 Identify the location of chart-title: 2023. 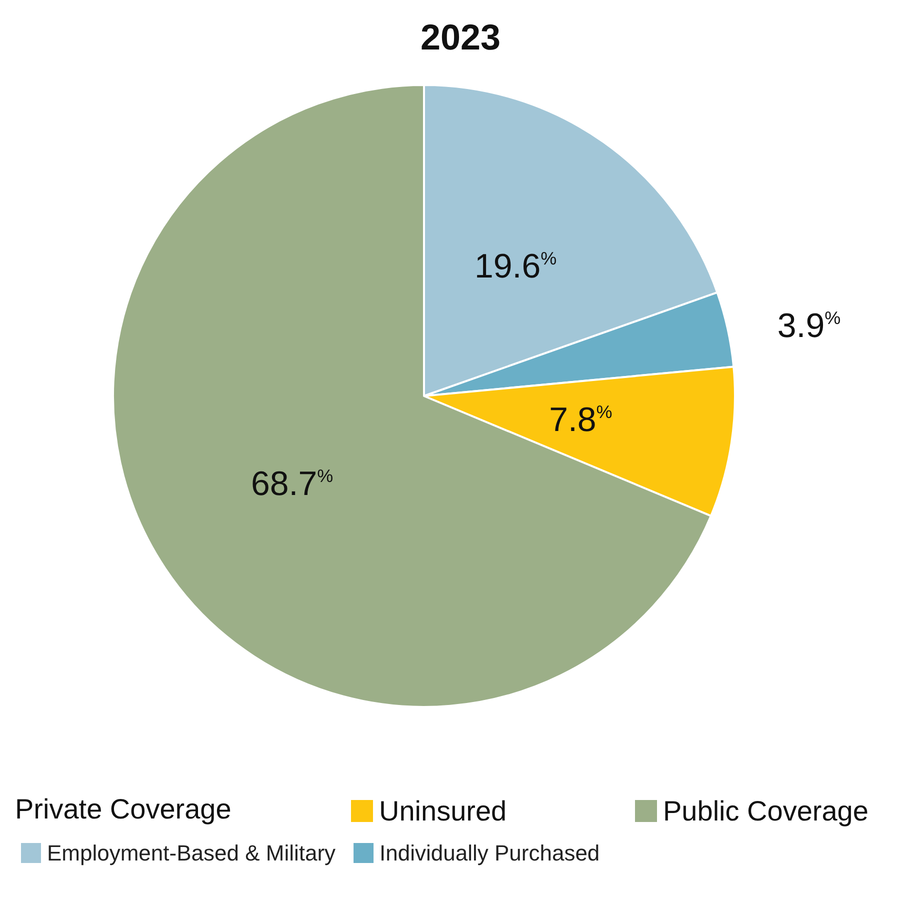
(460, 37).